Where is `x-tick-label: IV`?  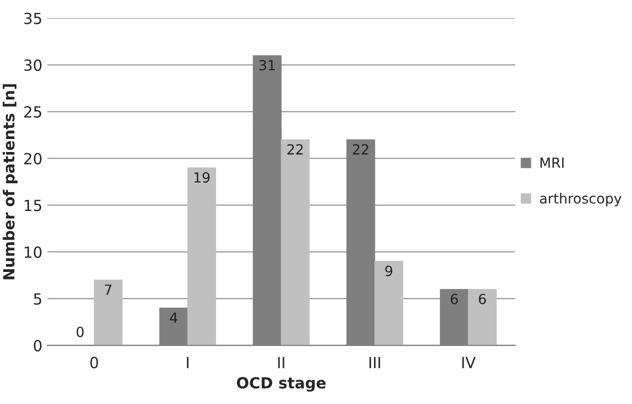 x-tick-label: IV is located at coordinates (469, 362).